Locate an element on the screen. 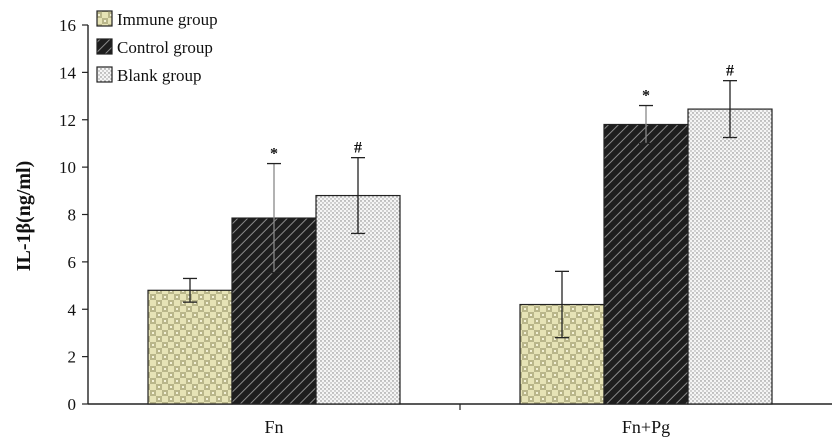  x-tick-label: Fn+Pg is located at coordinates (646, 427).